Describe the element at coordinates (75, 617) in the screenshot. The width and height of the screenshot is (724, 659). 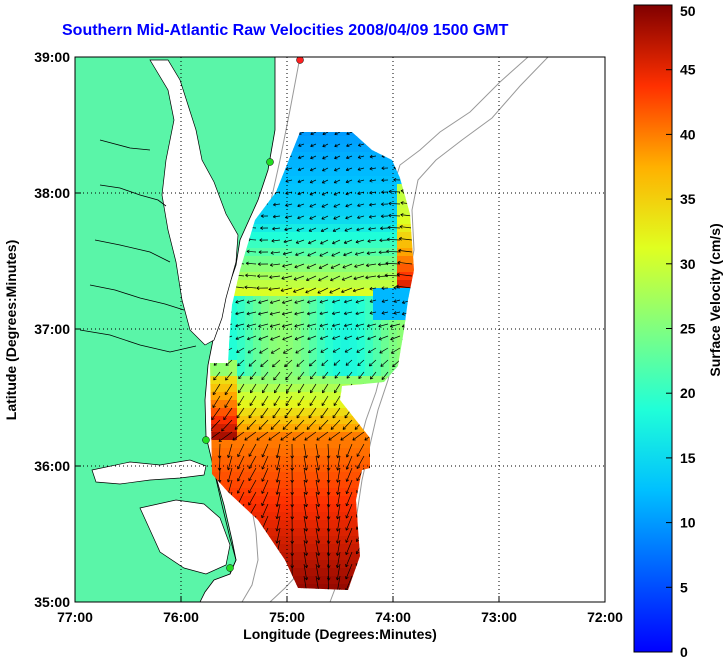
I see `x-tick-label: 77:00` at that location.